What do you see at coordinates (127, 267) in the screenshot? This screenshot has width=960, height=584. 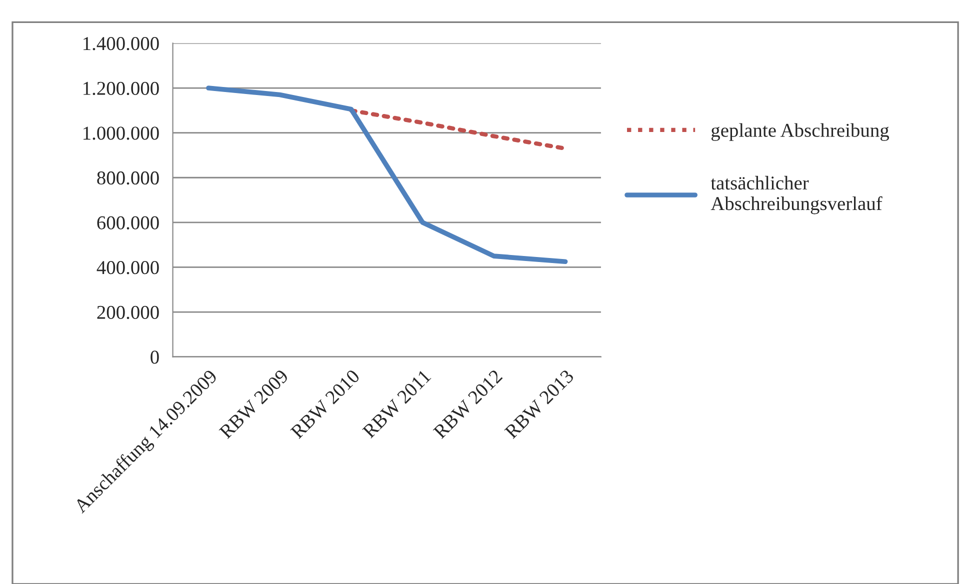 I see `y-tick-label: 400.000` at bounding box center [127, 267].